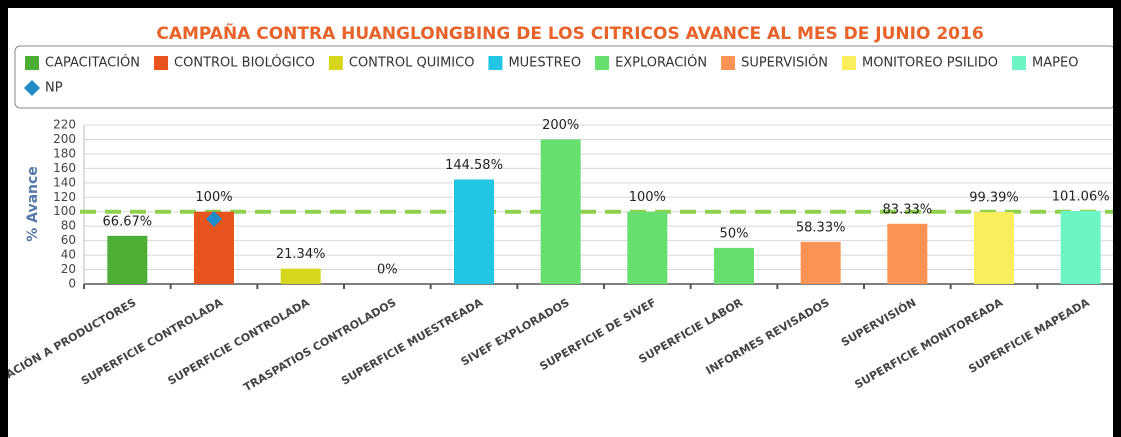 Image resolution: width=1121 pixels, height=437 pixels. I want to click on y-tick-label: 100, so click(64, 211).